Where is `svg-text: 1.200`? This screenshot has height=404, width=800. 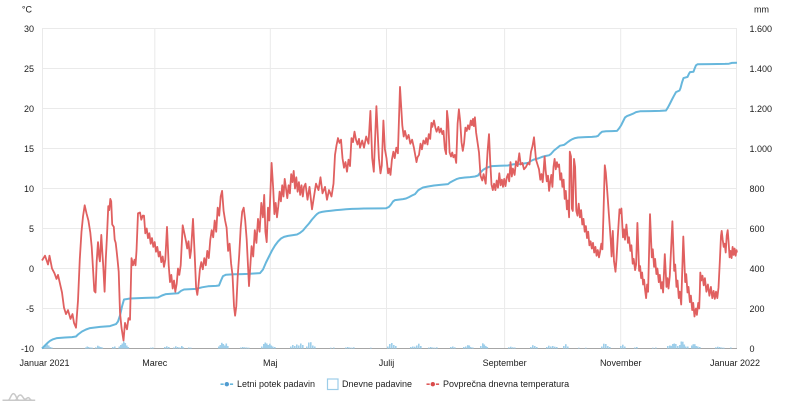 svg-text: 1.200 is located at coordinates (761, 109).